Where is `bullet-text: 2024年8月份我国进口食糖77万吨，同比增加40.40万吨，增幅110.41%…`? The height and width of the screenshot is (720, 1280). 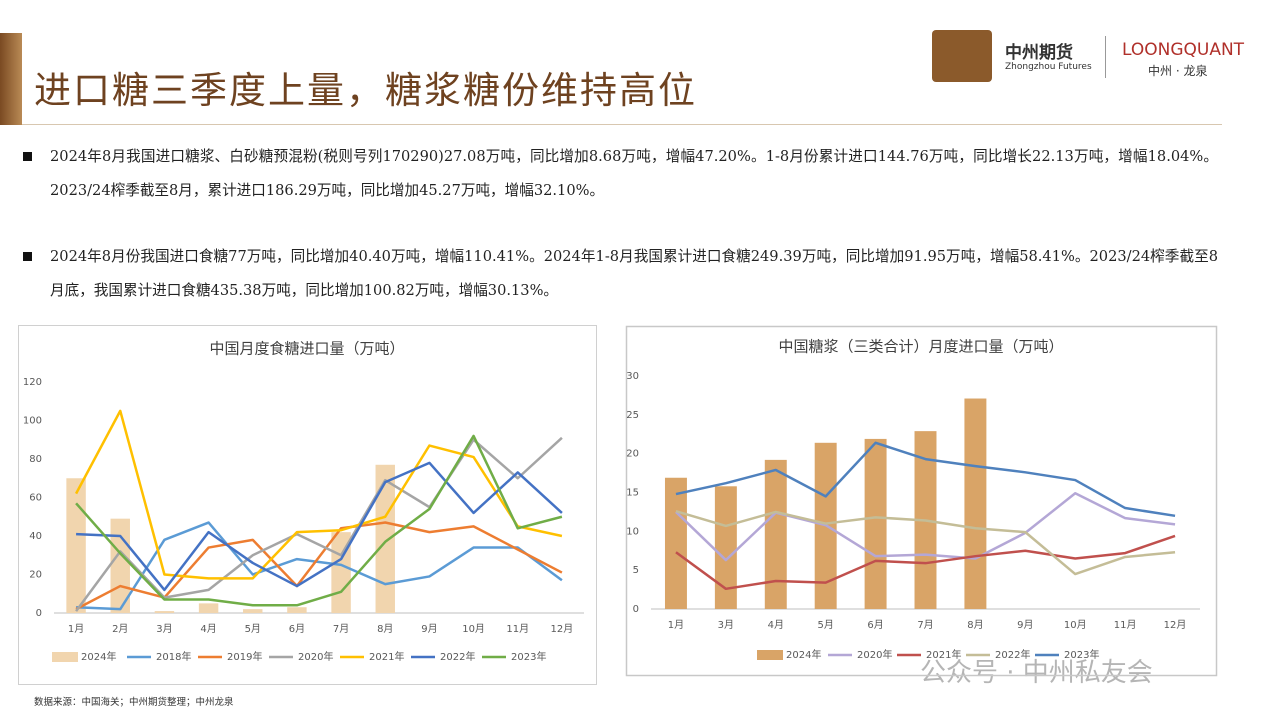 bullet-text: 2024年8月份我国进口食糖77万吨，同比增加40.40万吨，增幅110.41%… is located at coordinates (634, 273).